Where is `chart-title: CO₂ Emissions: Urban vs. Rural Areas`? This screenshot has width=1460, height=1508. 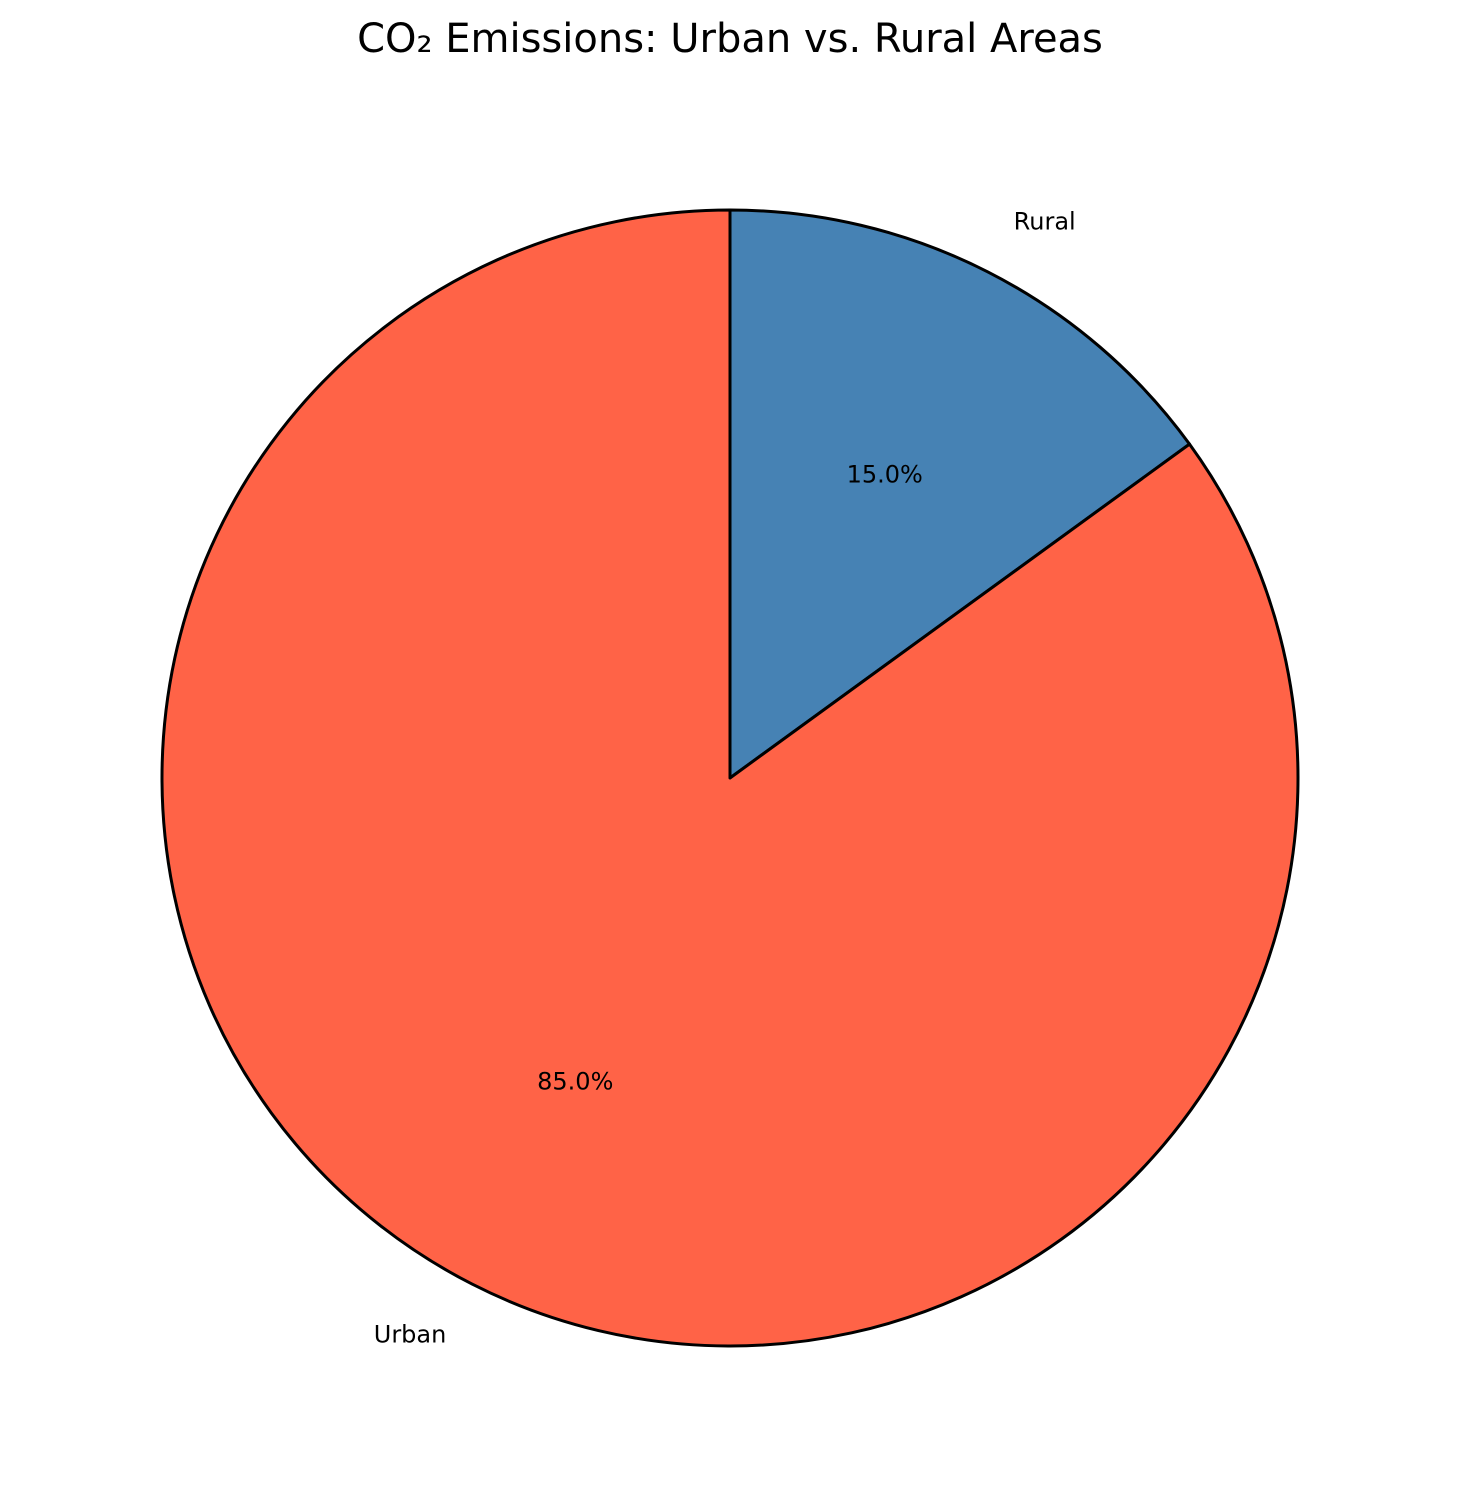 chart-title: CO₂ Emissions: Urban vs. Rural Areas is located at coordinates (730, 39).